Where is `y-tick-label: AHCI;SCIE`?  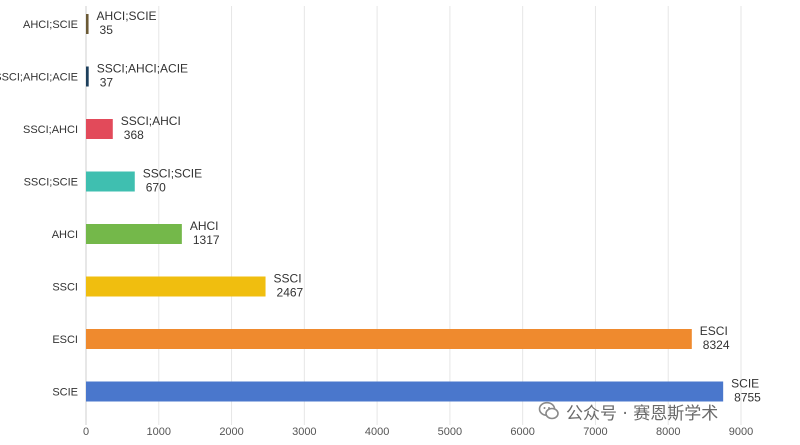 y-tick-label: AHCI;SCIE is located at coordinates (50, 25).